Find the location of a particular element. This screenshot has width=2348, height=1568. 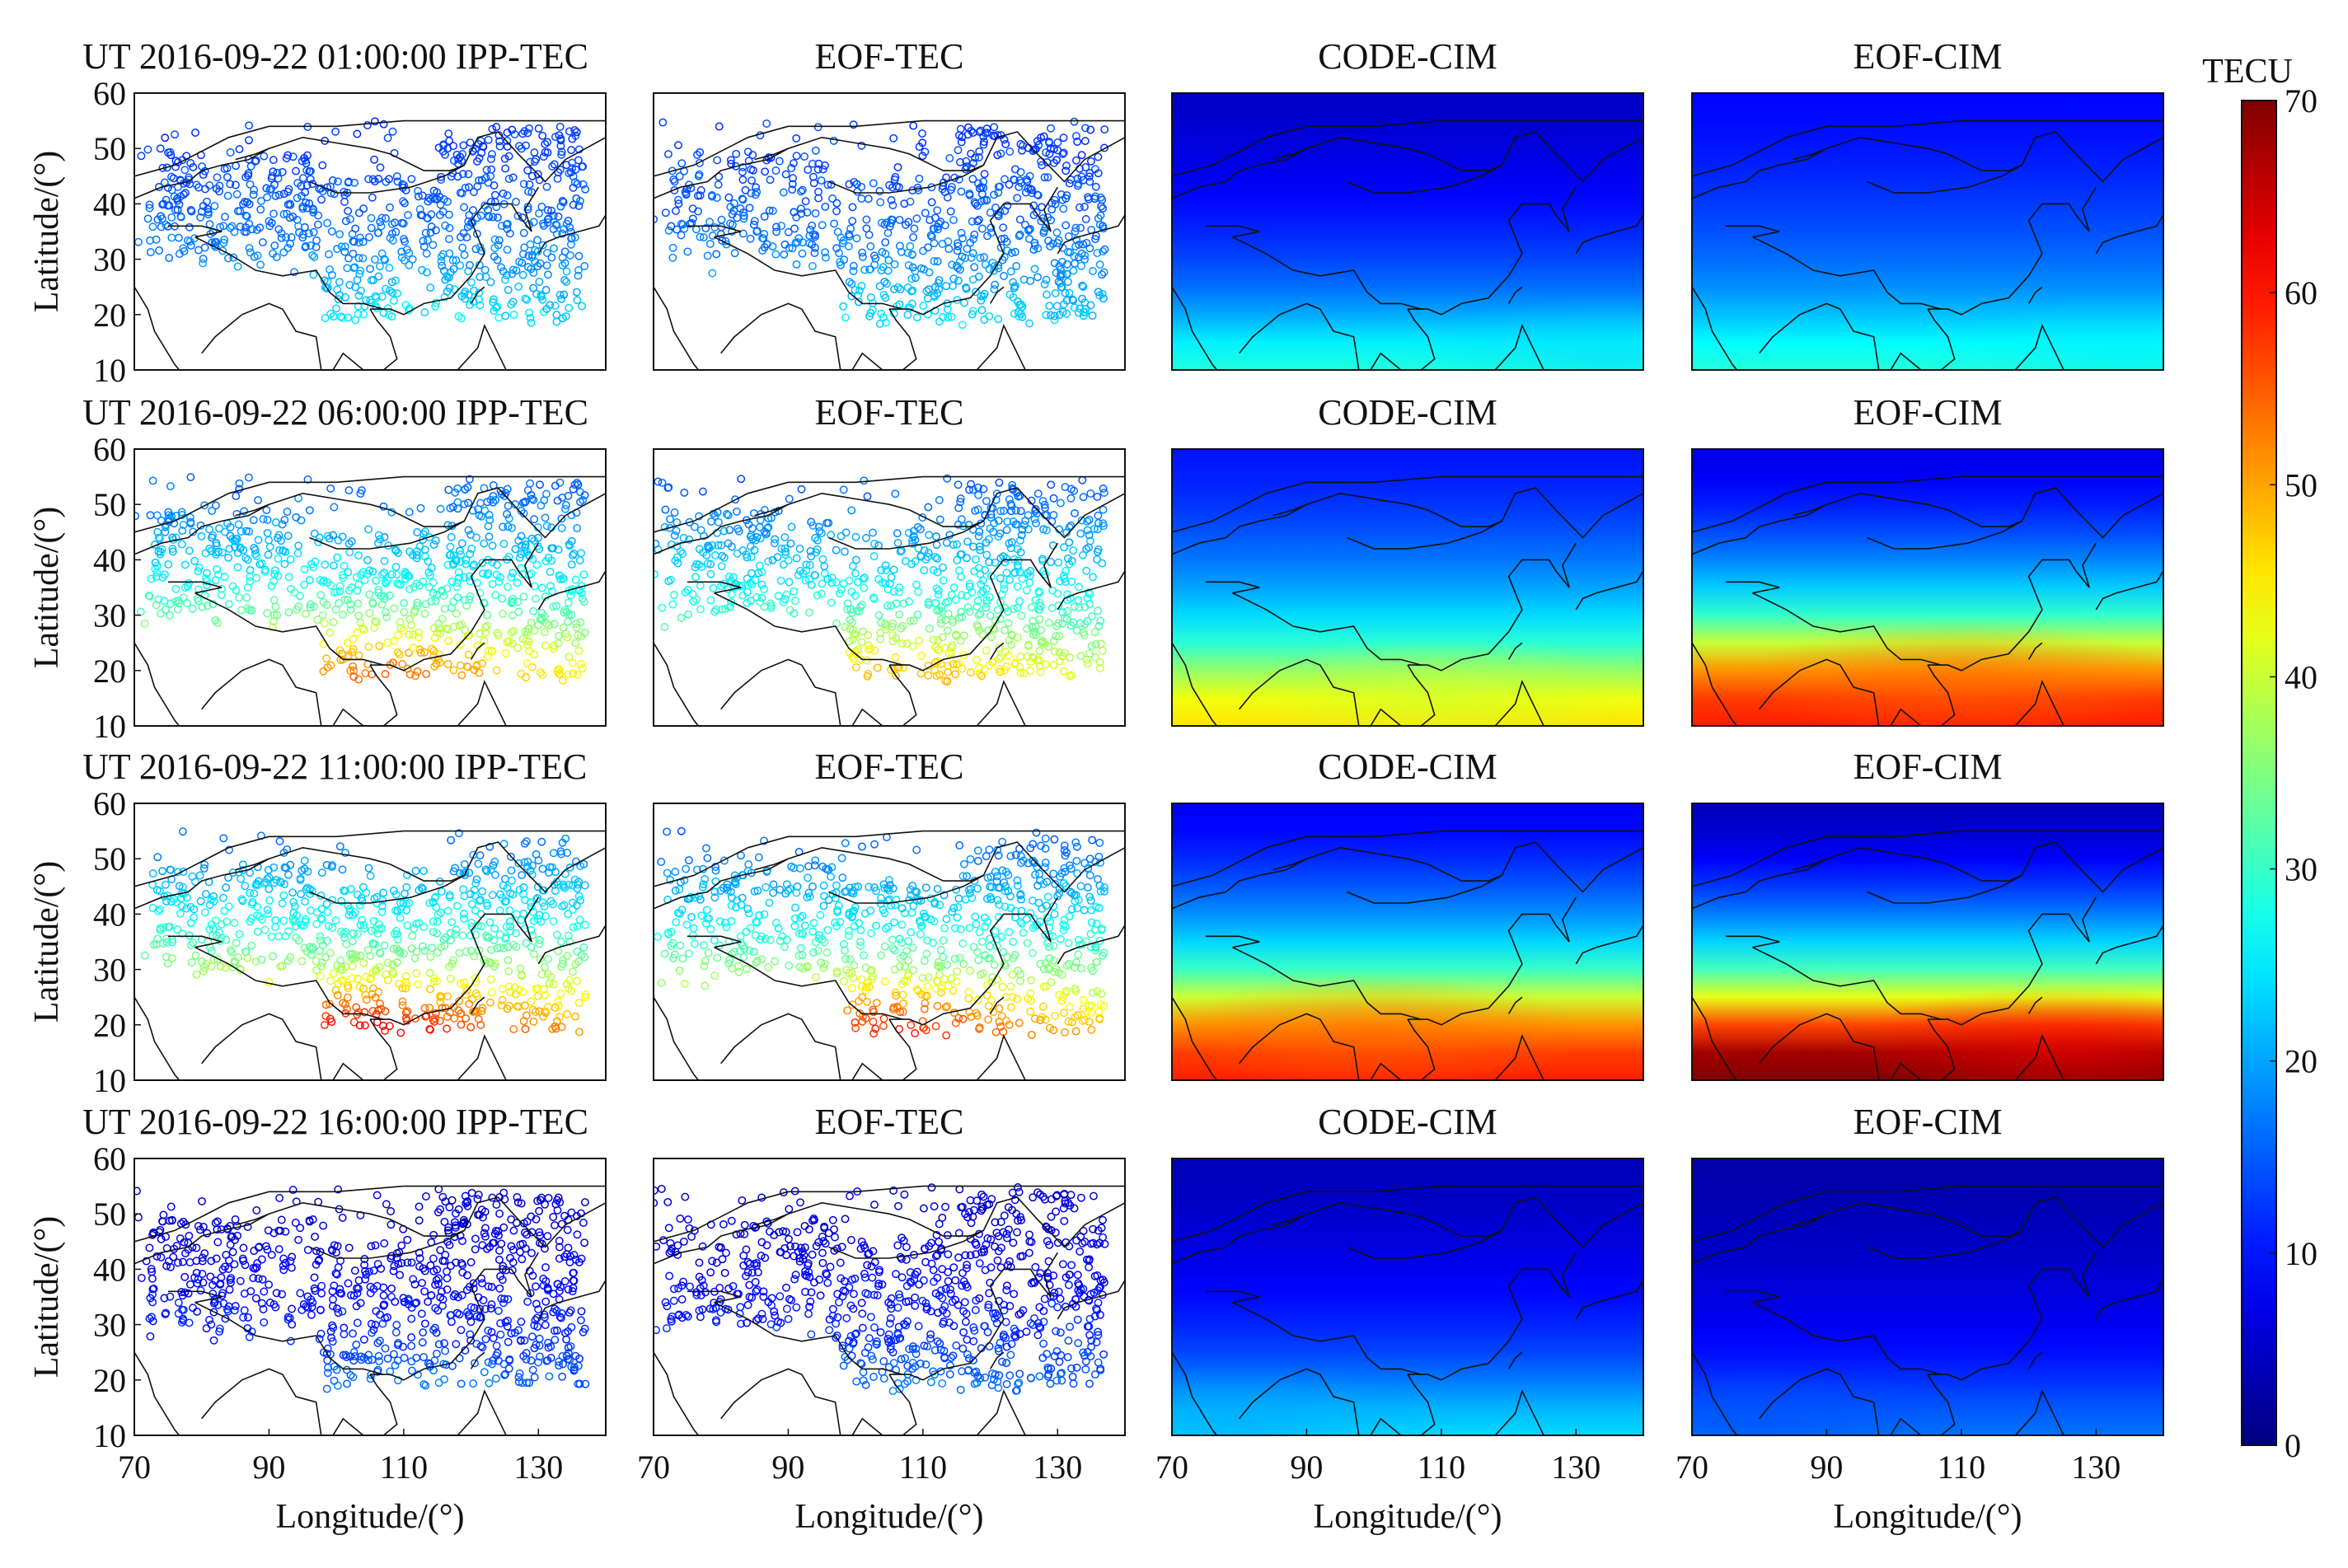

y-tick-label: 40 is located at coordinates (110, 914).